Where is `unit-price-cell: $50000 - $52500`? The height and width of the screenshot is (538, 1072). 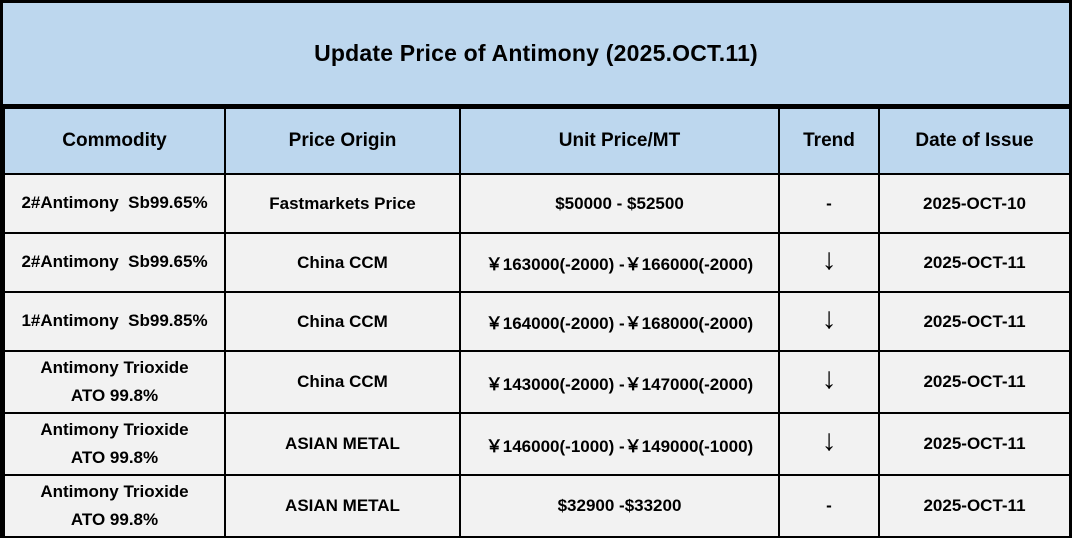 unit-price-cell: $50000 - $52500 is located at coordinates (619, 203).